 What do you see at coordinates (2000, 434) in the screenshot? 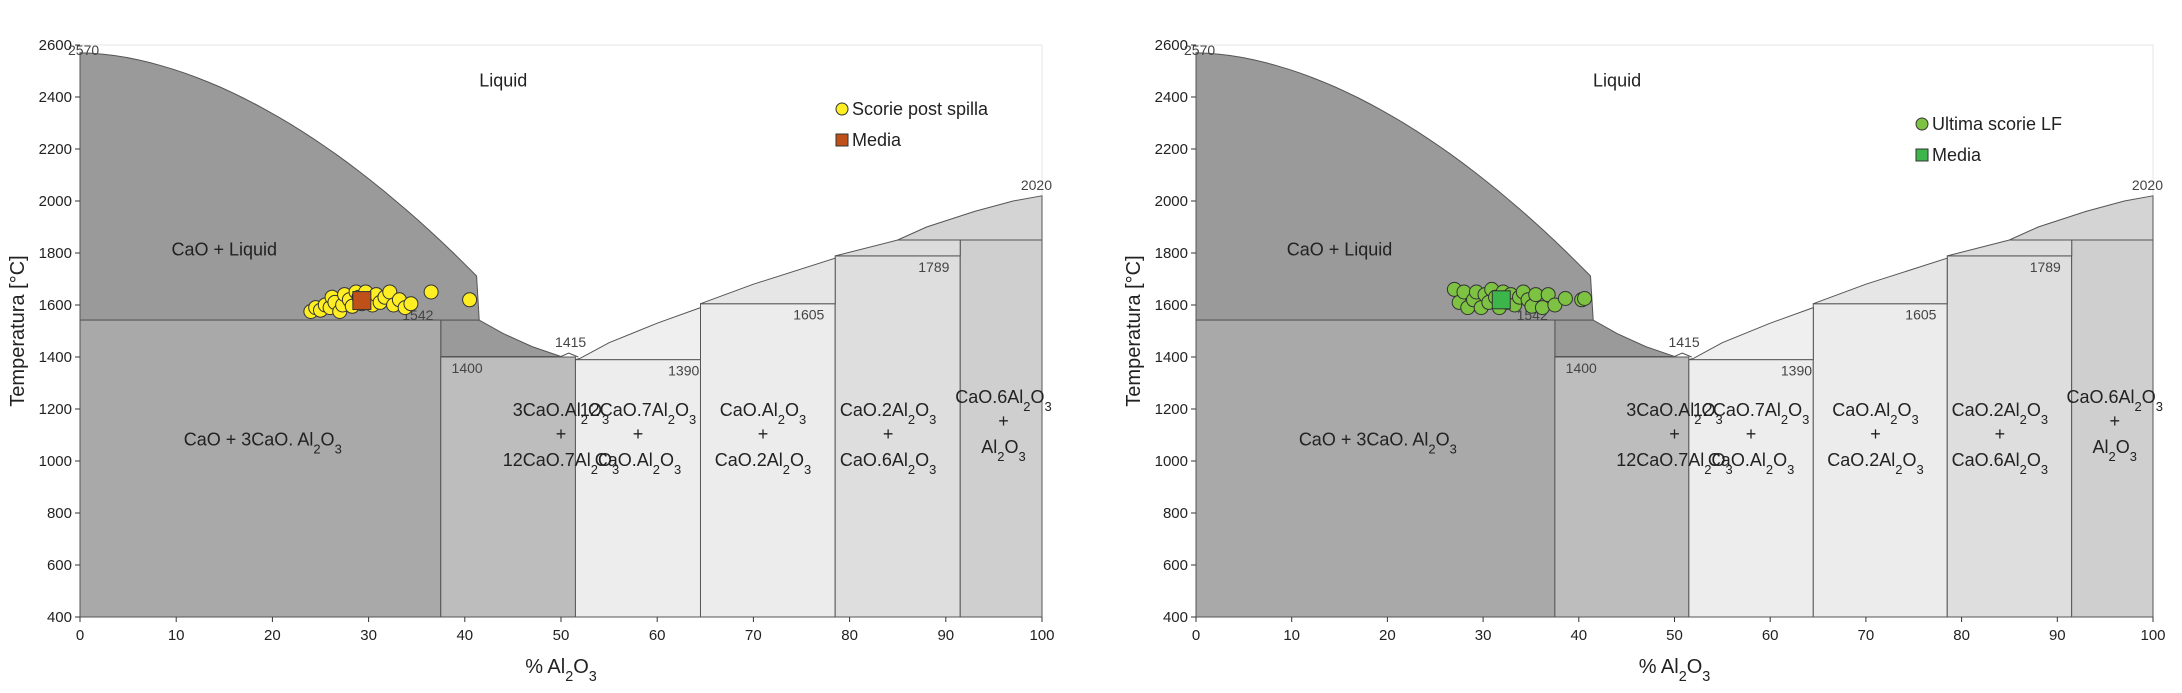
I see `region-label-6-plus: +` at bounding box center [2000, 434].